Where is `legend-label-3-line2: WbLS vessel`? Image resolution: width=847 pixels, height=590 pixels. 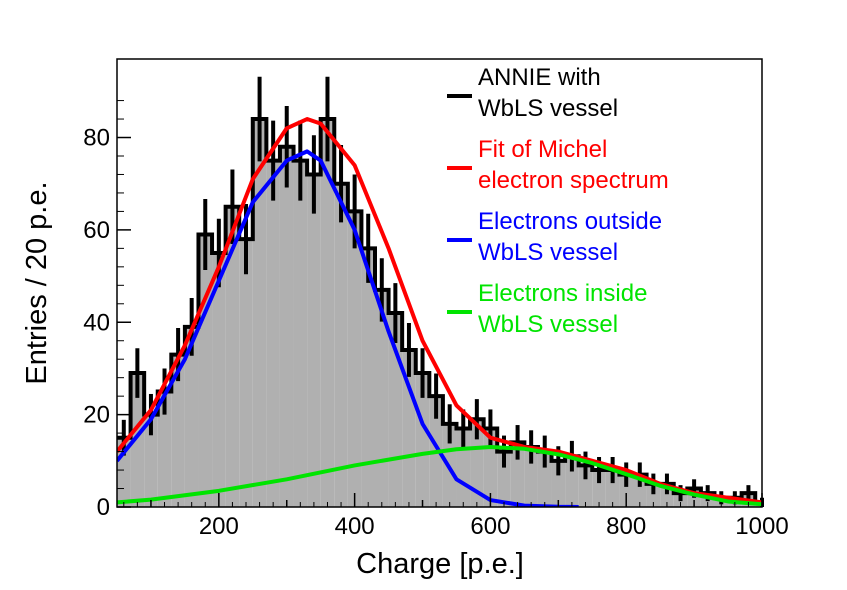 legend-label-3-line2: WbLS vessel is located at coordinates (548, 252).